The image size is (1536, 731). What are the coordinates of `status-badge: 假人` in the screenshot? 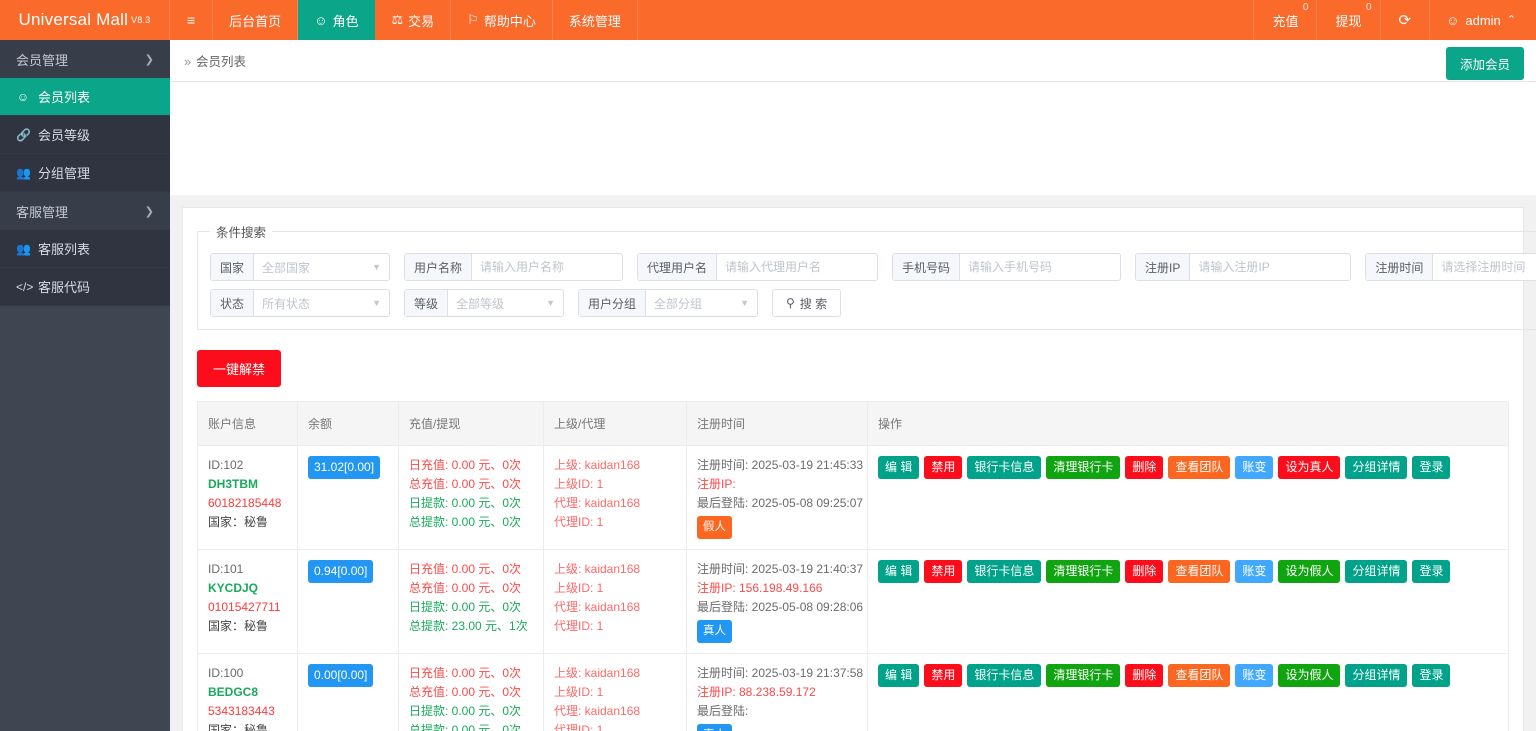 It's located at (714, 527).